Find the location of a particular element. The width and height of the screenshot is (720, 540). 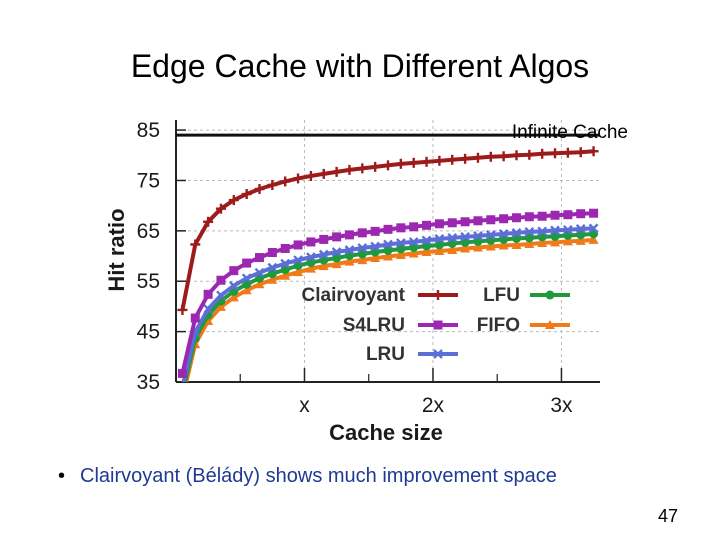

data-point-lfu is located at coordinates (182, 393).